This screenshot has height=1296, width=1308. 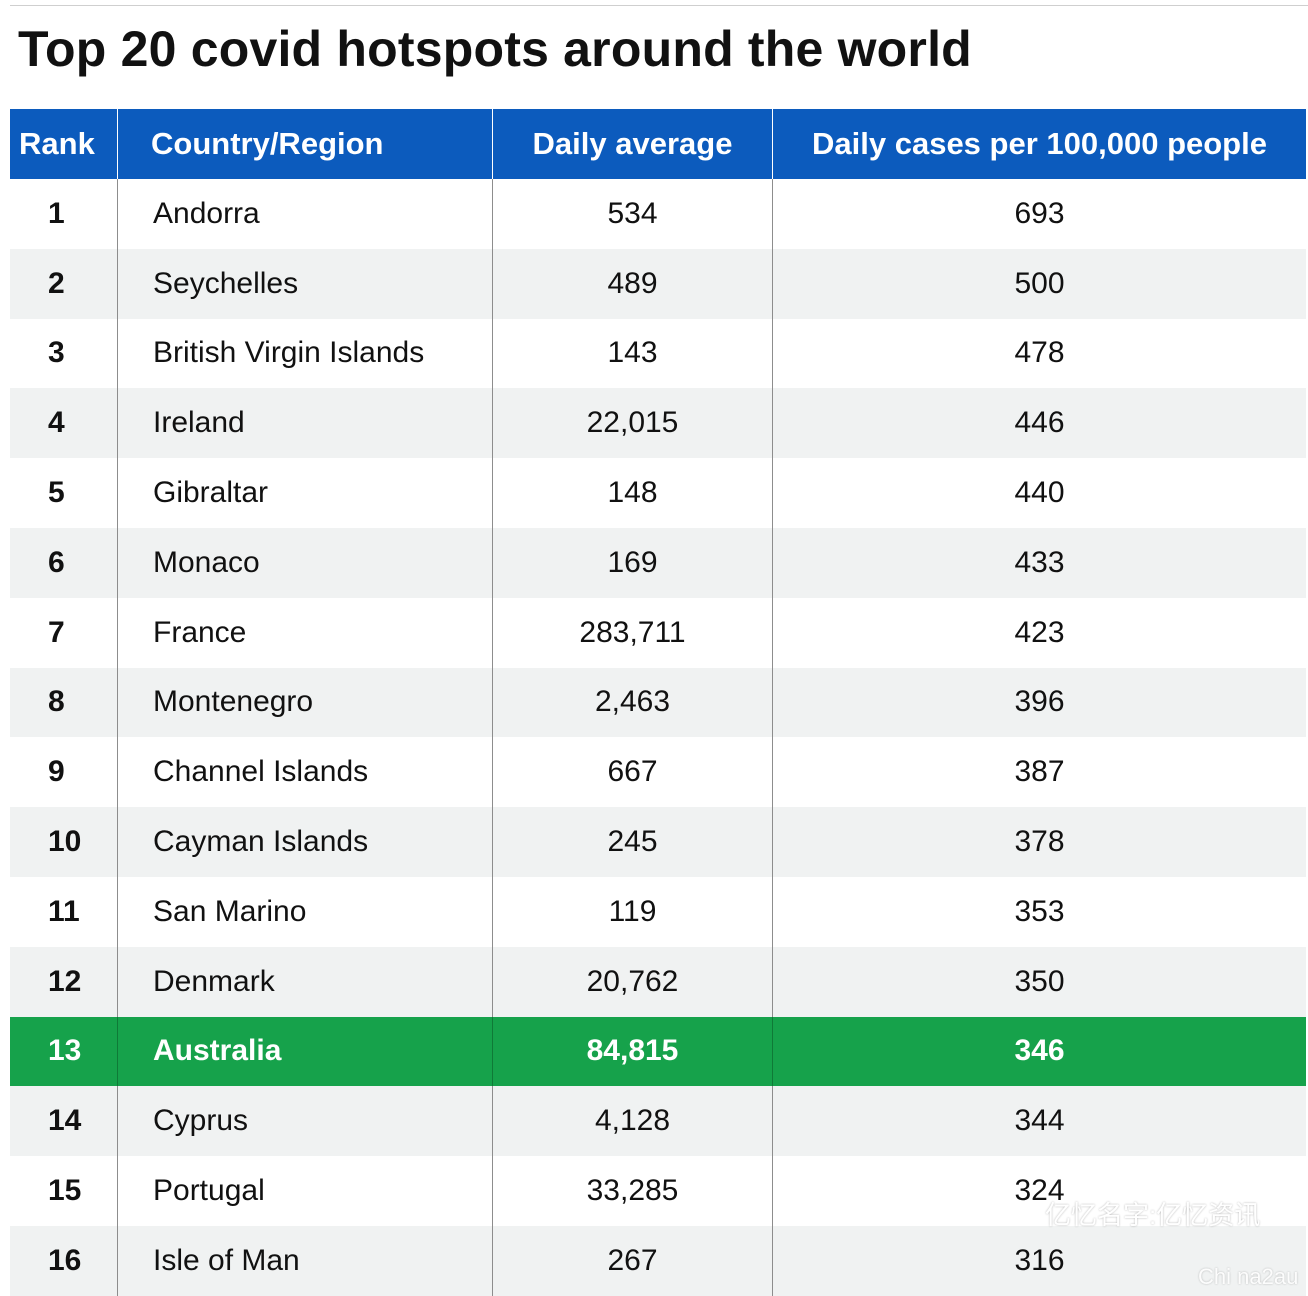 What do you see at coordinates (1039, 143) in the screenshot?
I see `header-per-100k: Daily cases per 100,000 people` at bounding box center [1039, 143].